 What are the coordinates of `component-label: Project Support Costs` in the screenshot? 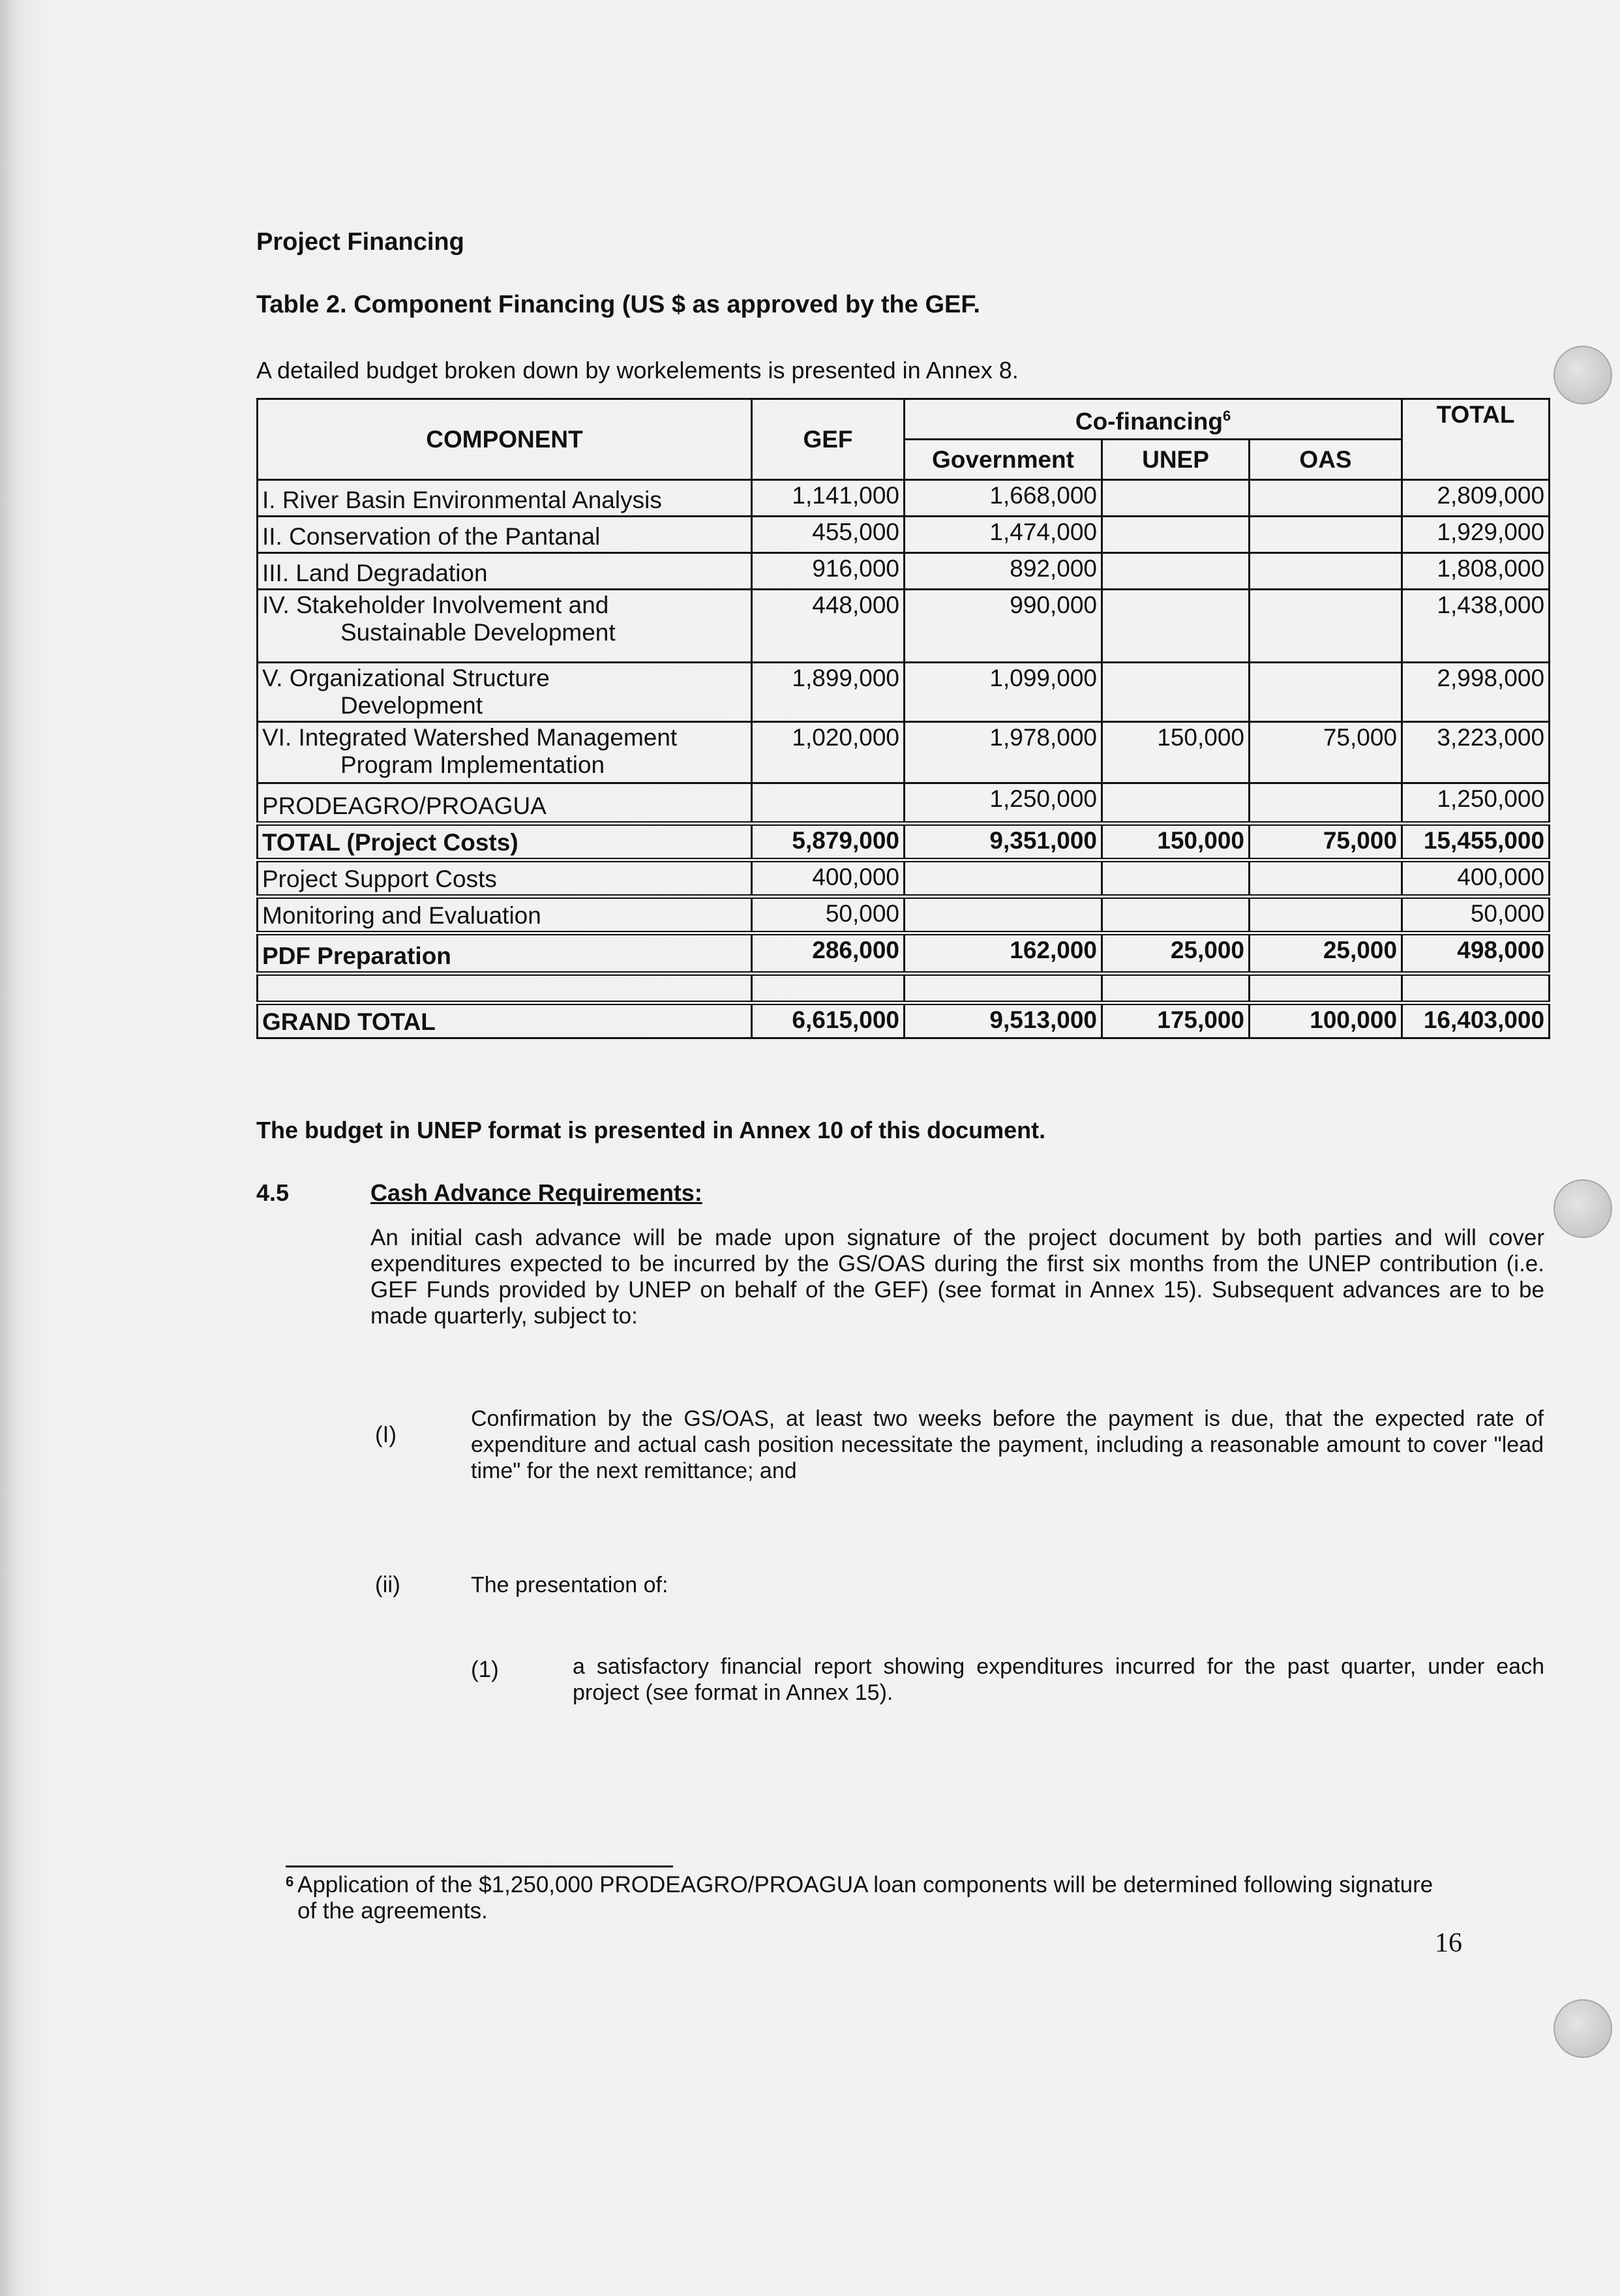 It's located at (380, 879).